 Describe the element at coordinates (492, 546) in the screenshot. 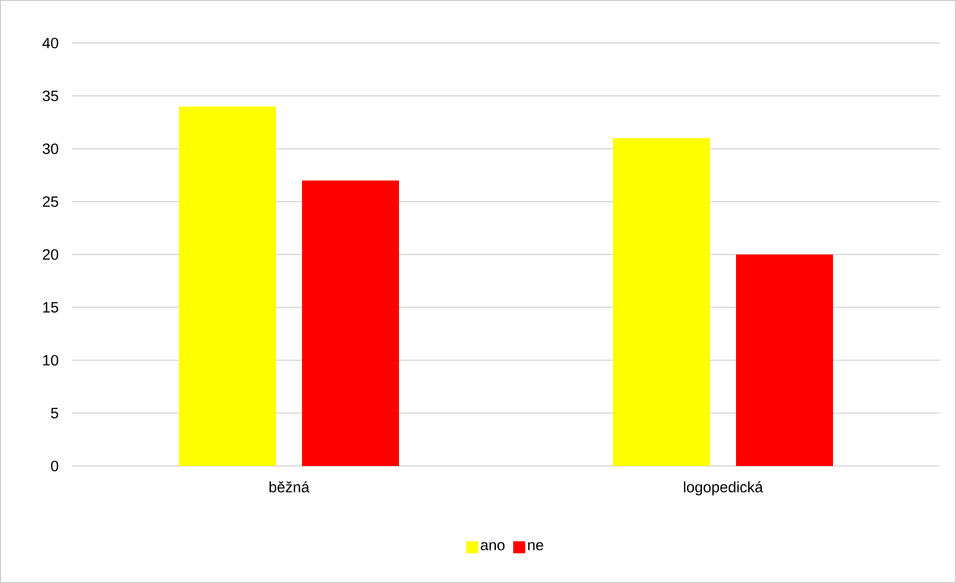

I see `legend-label: ano` at that location.